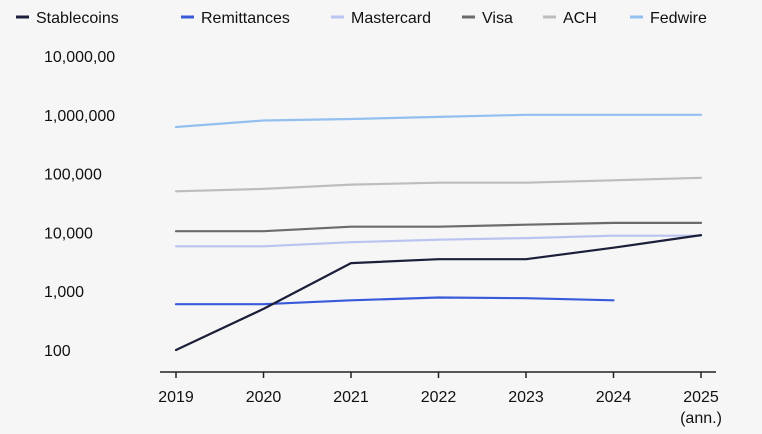 The image size is (762, 434). I want to click on x-tick-label: 2022, so click(439, 397).